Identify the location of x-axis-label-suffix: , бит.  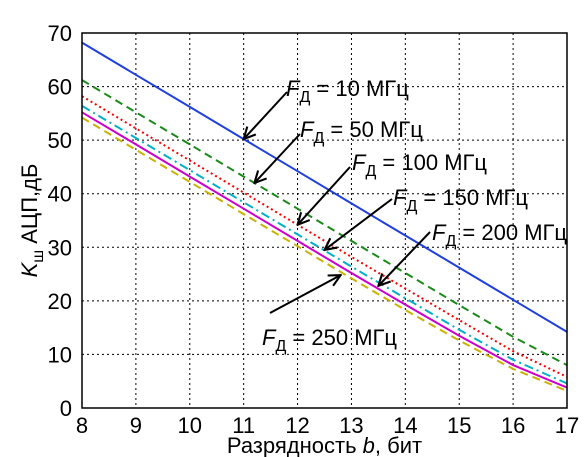
(398, 445).